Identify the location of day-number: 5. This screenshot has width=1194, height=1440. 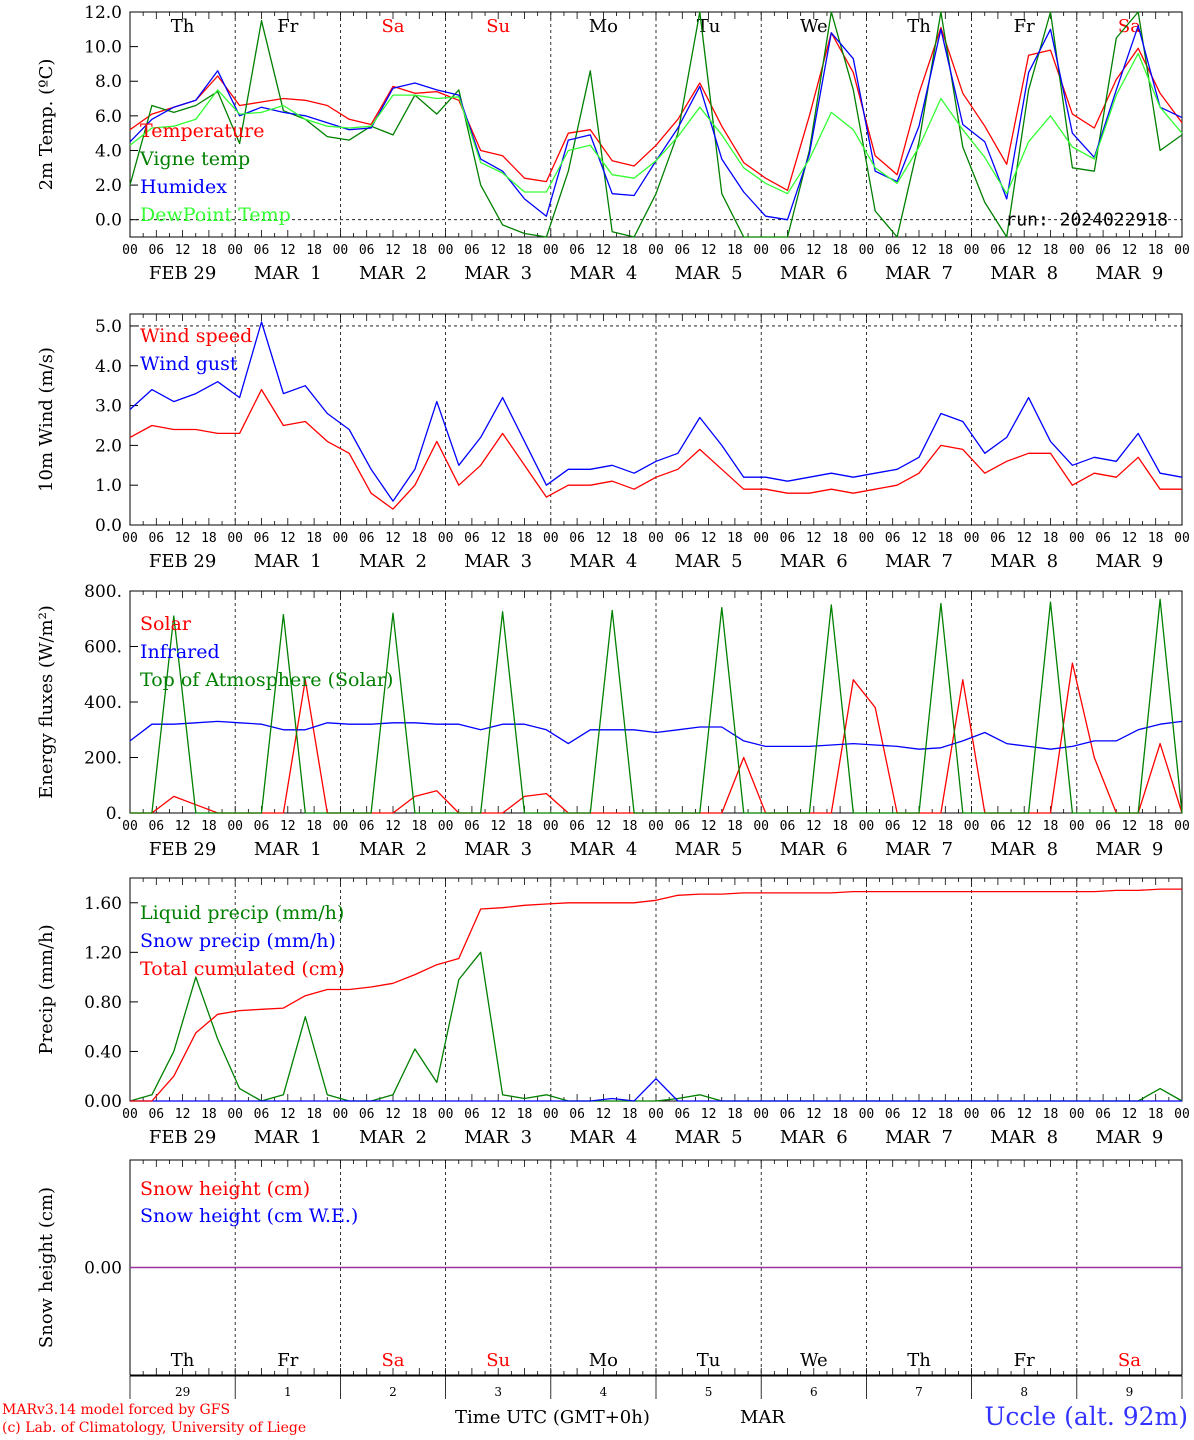
(709, 1392).